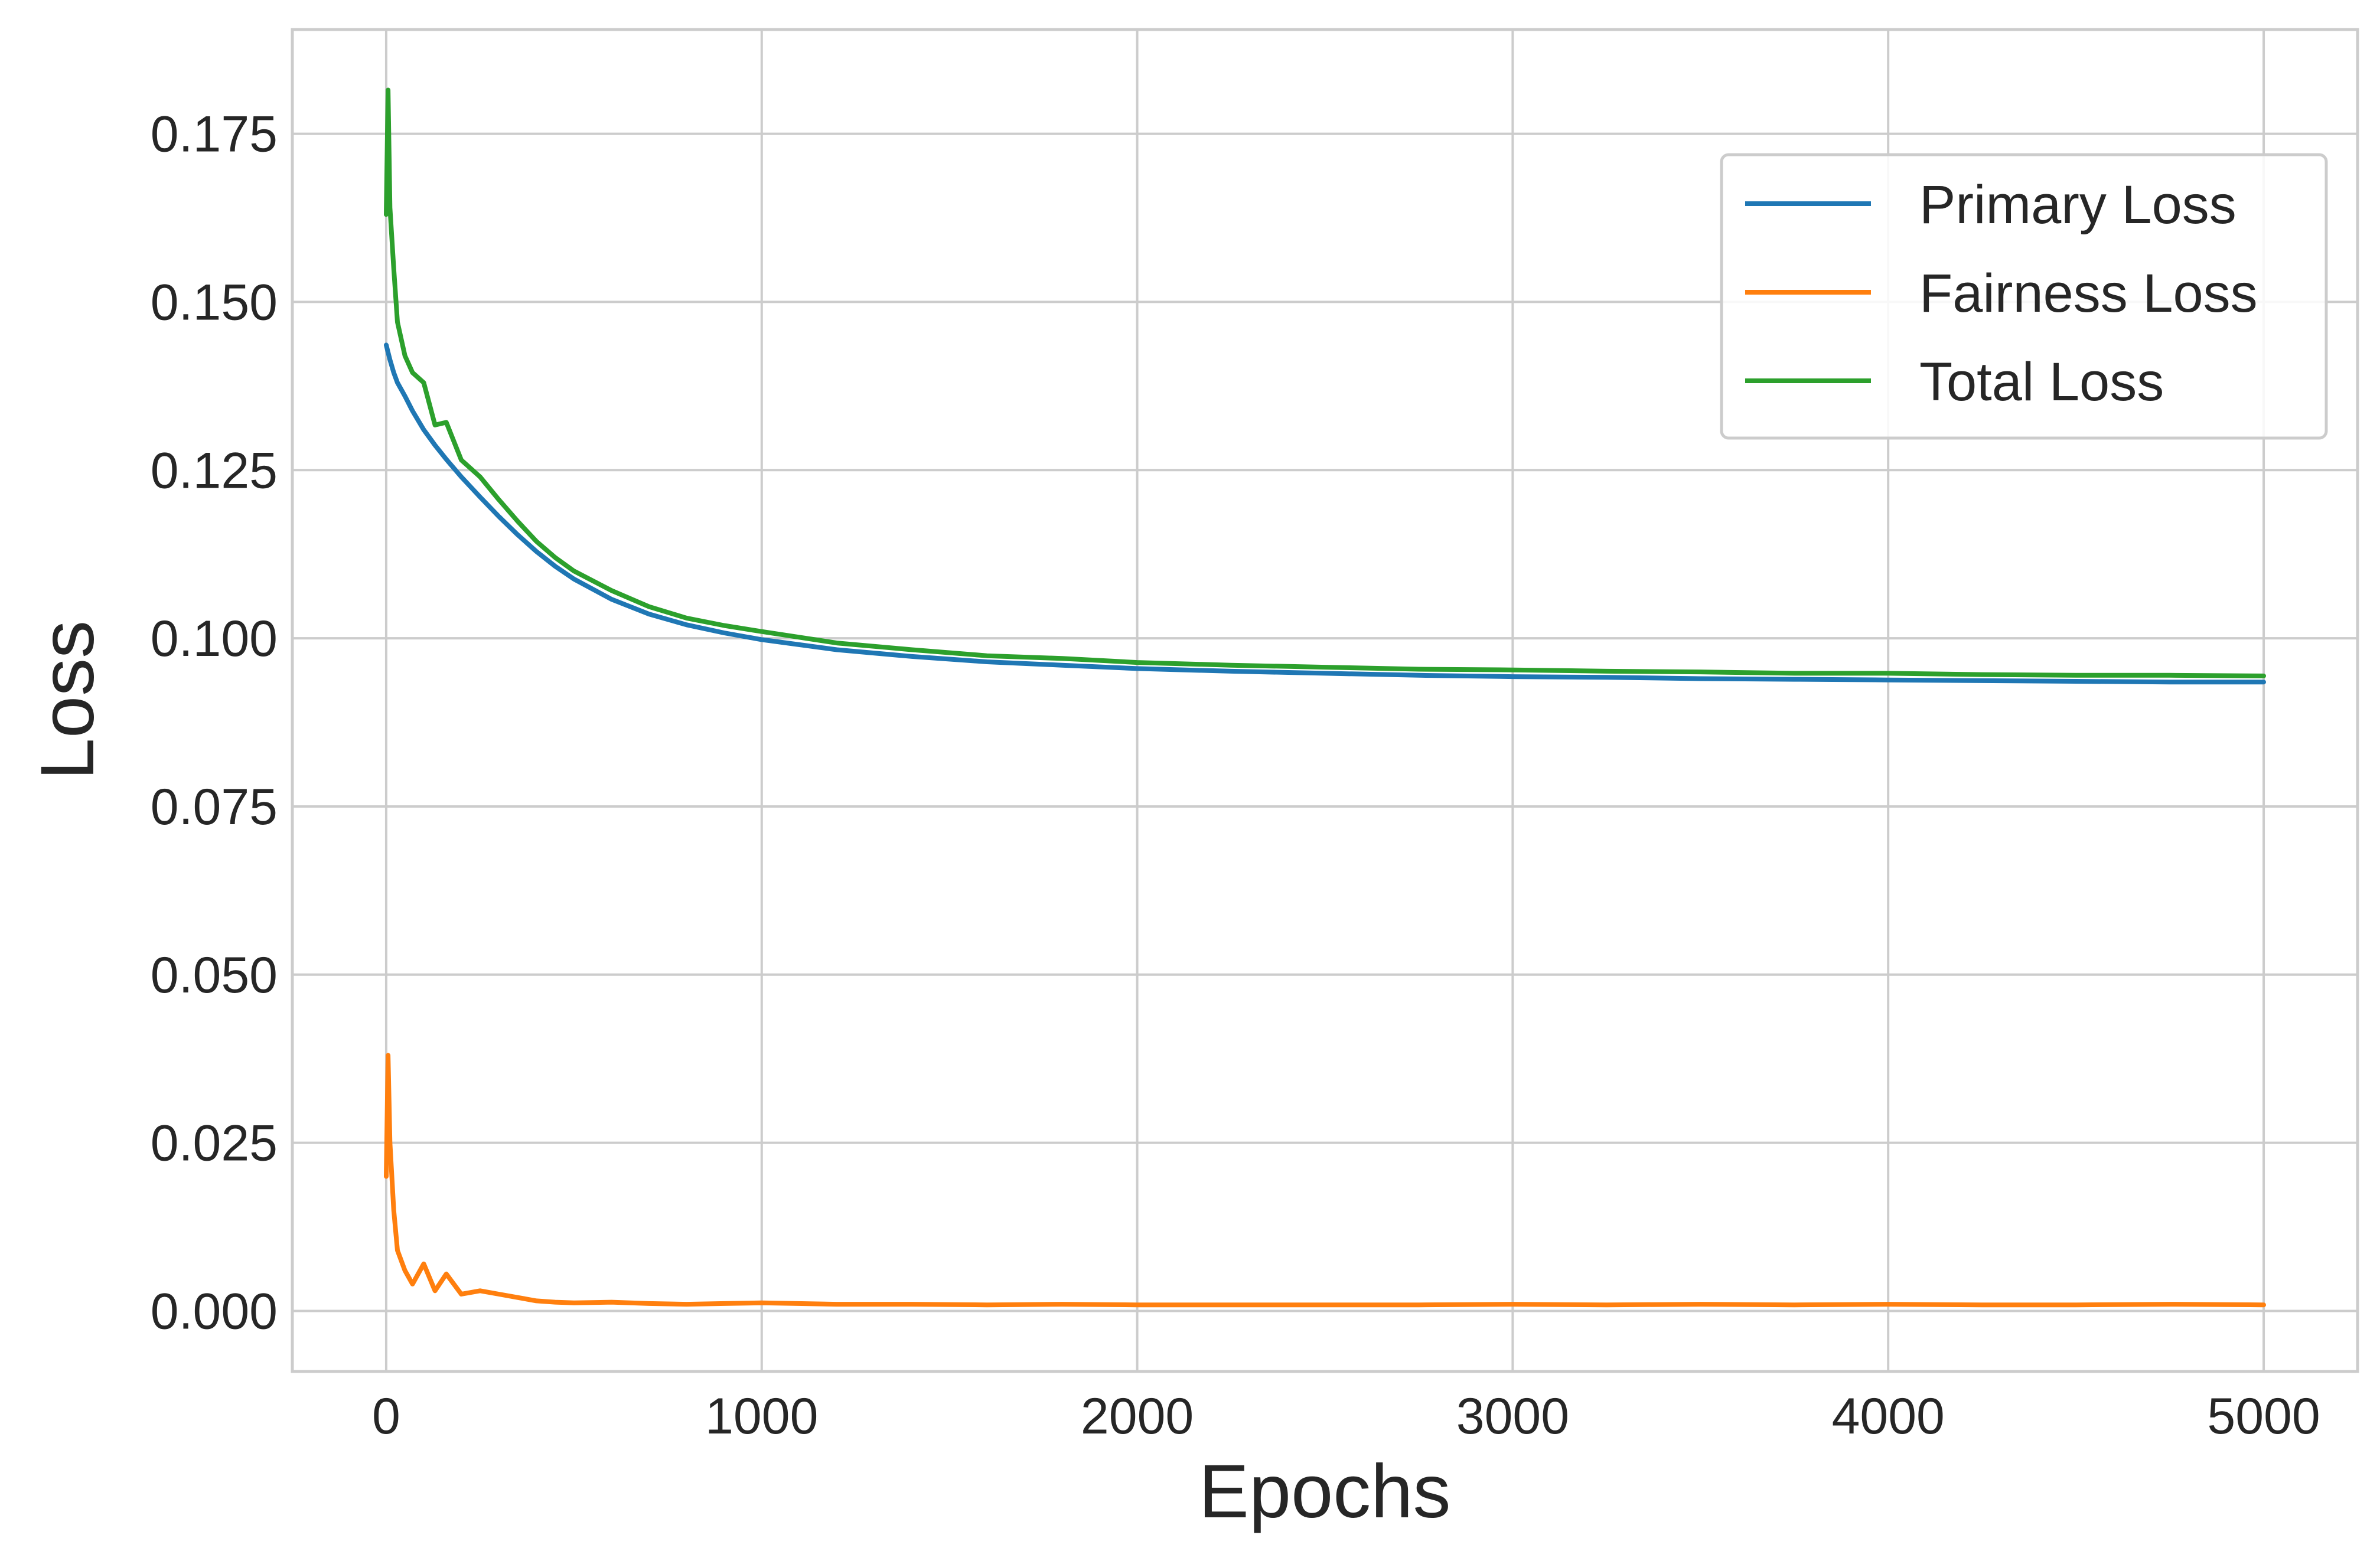  Describe the element at coordinates (1512, 1416) in the screenshot. I see `x-tick-label: 3000` at that location.